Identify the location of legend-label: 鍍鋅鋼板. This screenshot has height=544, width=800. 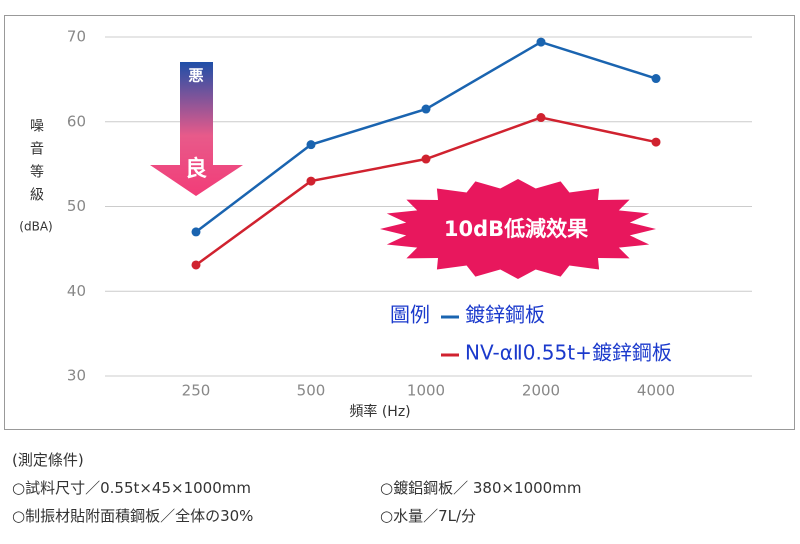
(505, 315).